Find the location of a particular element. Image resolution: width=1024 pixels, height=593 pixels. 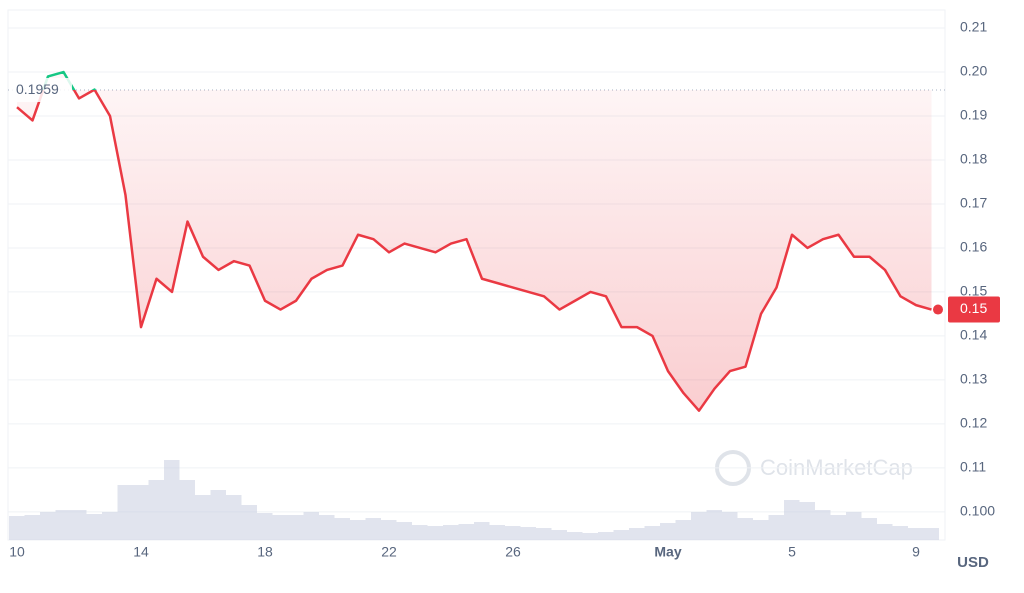

x-tick-label: 9 is located at coordinates (916, 552).